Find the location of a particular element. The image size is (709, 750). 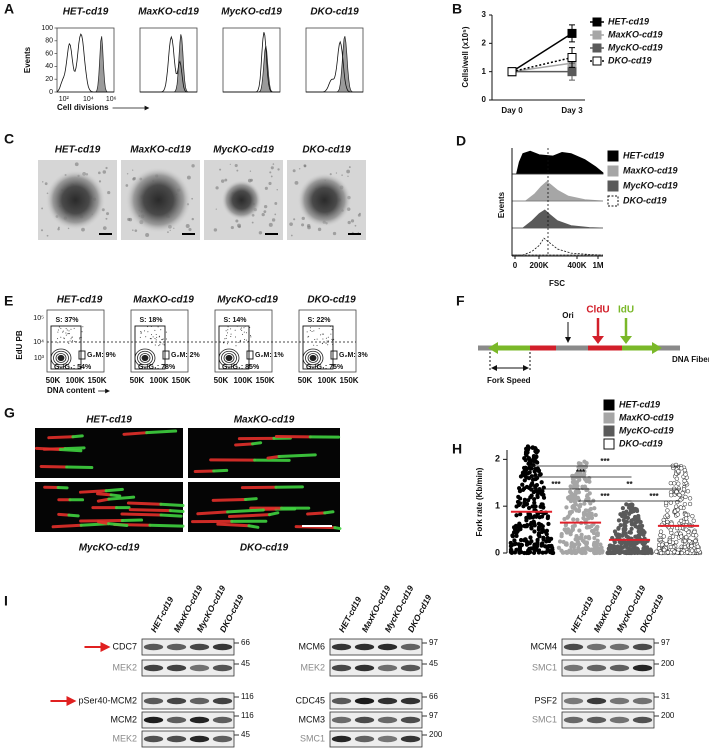

y-tick-label: 10³ is located at coordinates (39, 358).